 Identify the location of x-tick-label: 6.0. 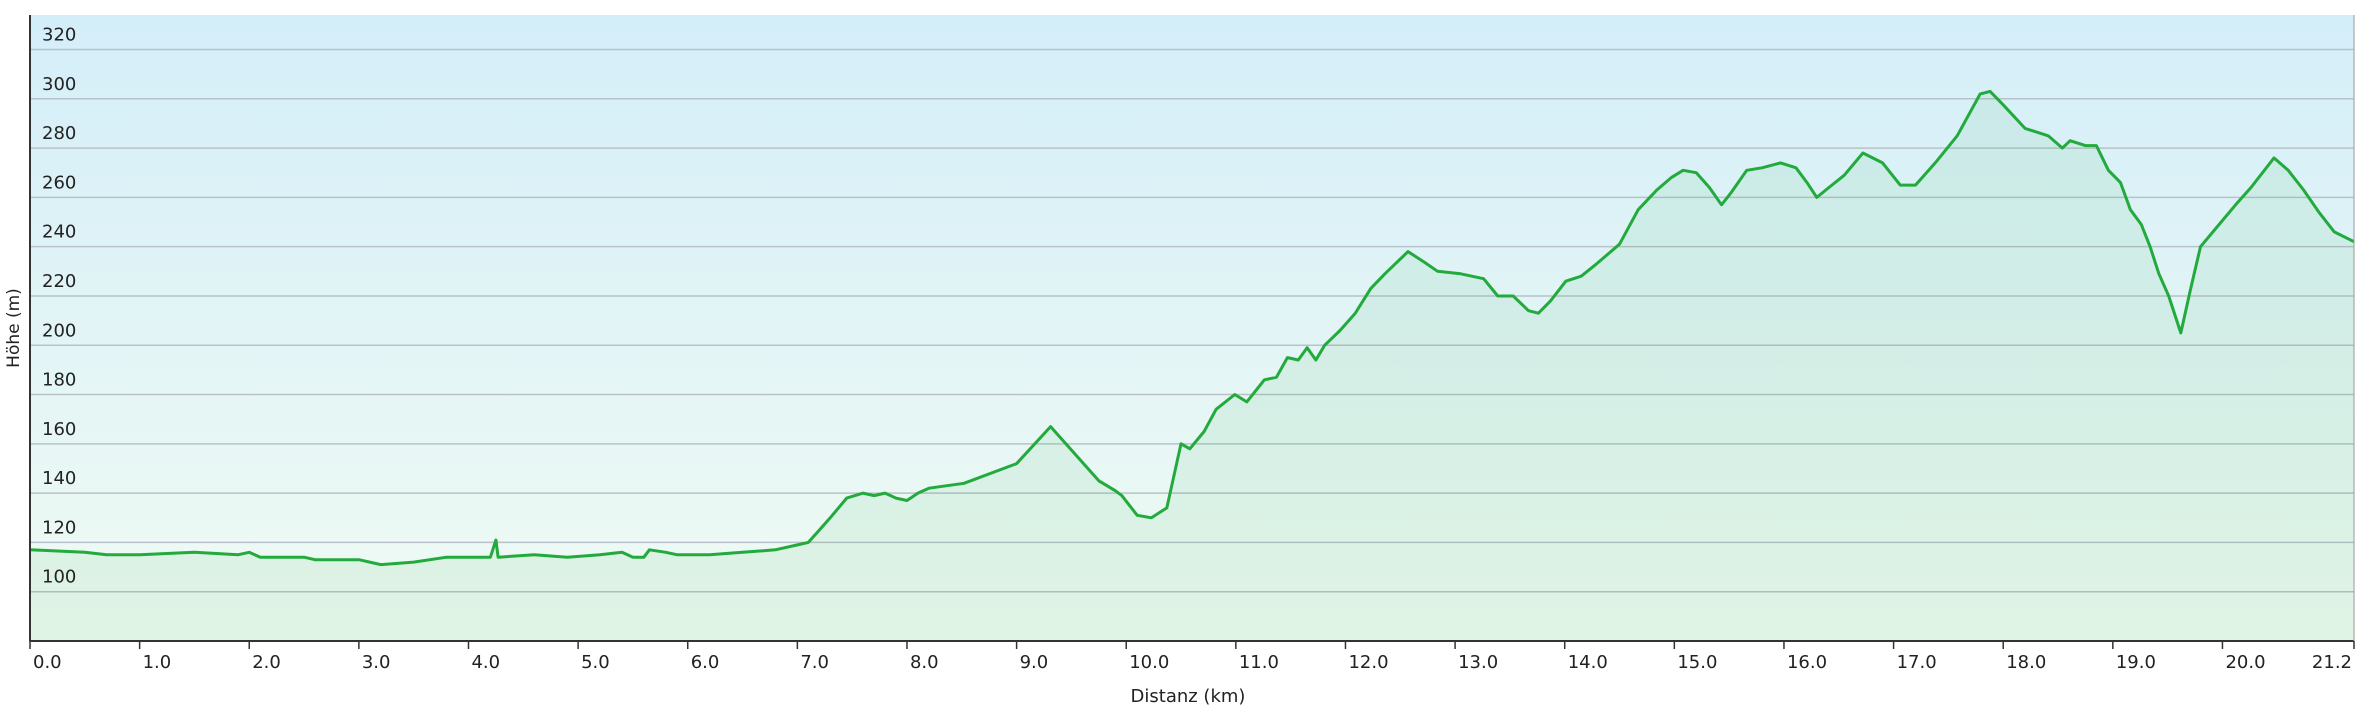
(705, 662).